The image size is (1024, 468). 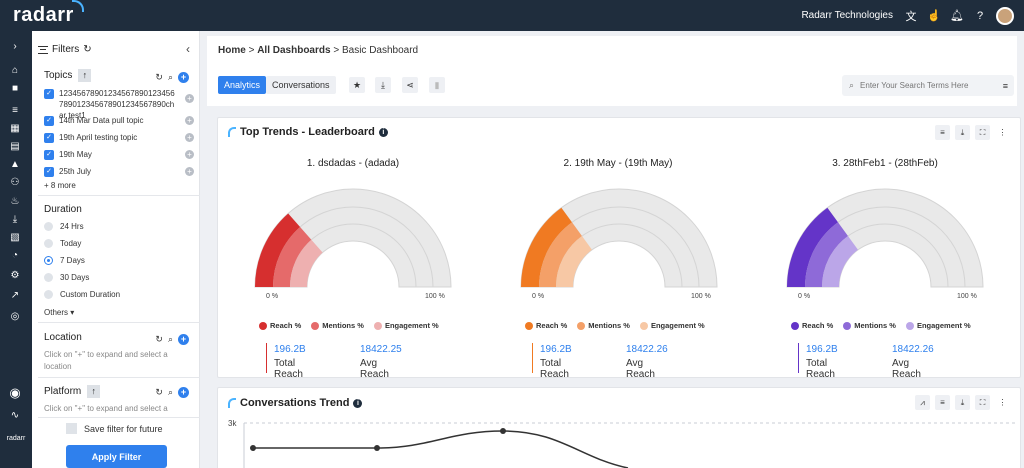 I want to click on user-avatar, so click(x=1005, y=15).